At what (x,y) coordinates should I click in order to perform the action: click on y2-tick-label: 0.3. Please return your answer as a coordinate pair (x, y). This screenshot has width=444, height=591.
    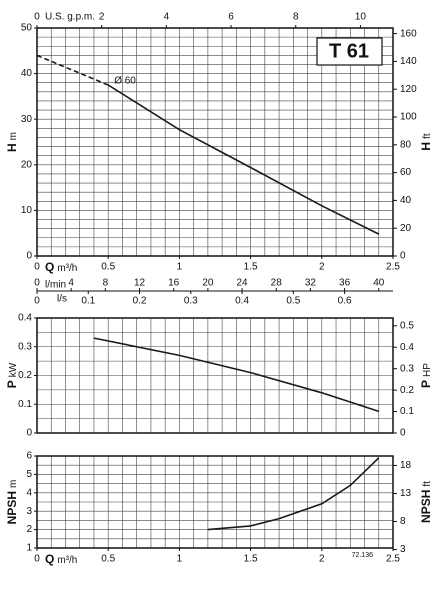
    Looking at the image, I should click on (407, 368).